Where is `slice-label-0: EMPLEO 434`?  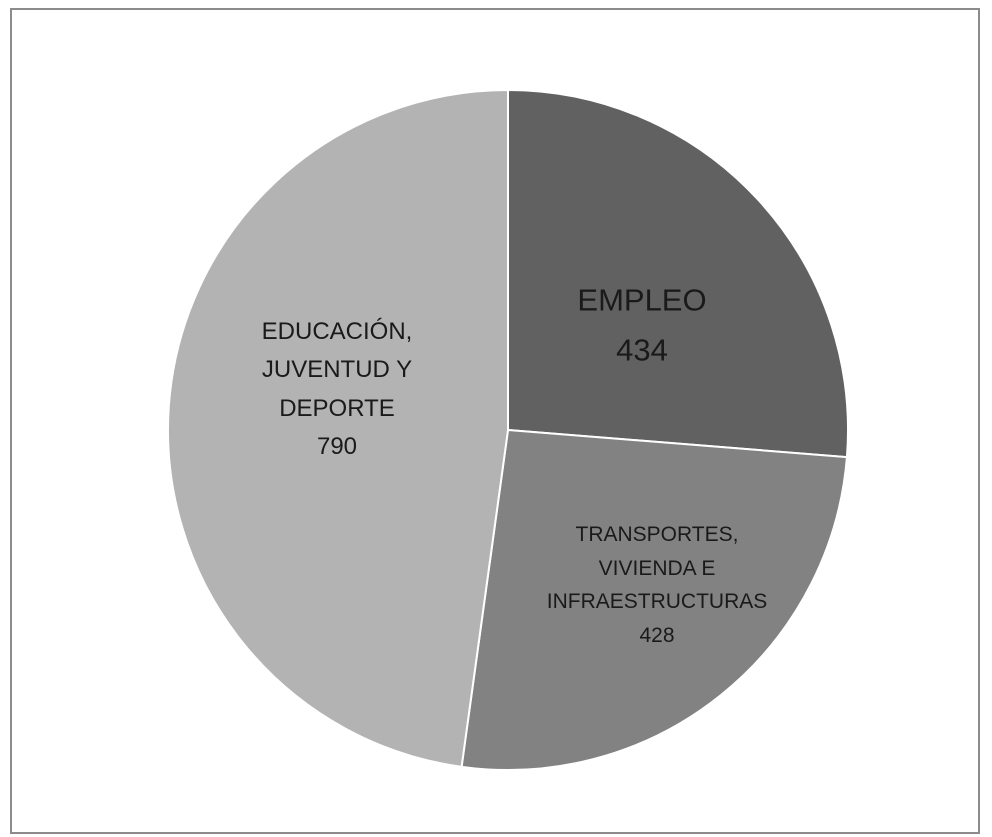 slice-label-0: EMPLEO 434 is located at coordinates (641, 324).